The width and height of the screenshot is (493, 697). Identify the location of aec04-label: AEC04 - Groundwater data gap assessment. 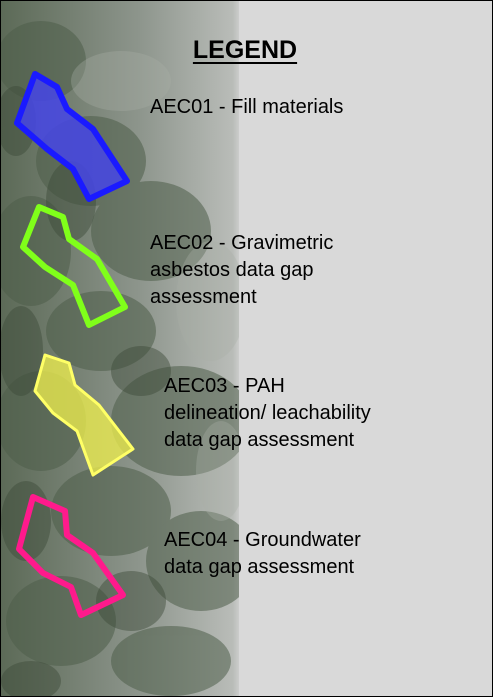
(262, 554).